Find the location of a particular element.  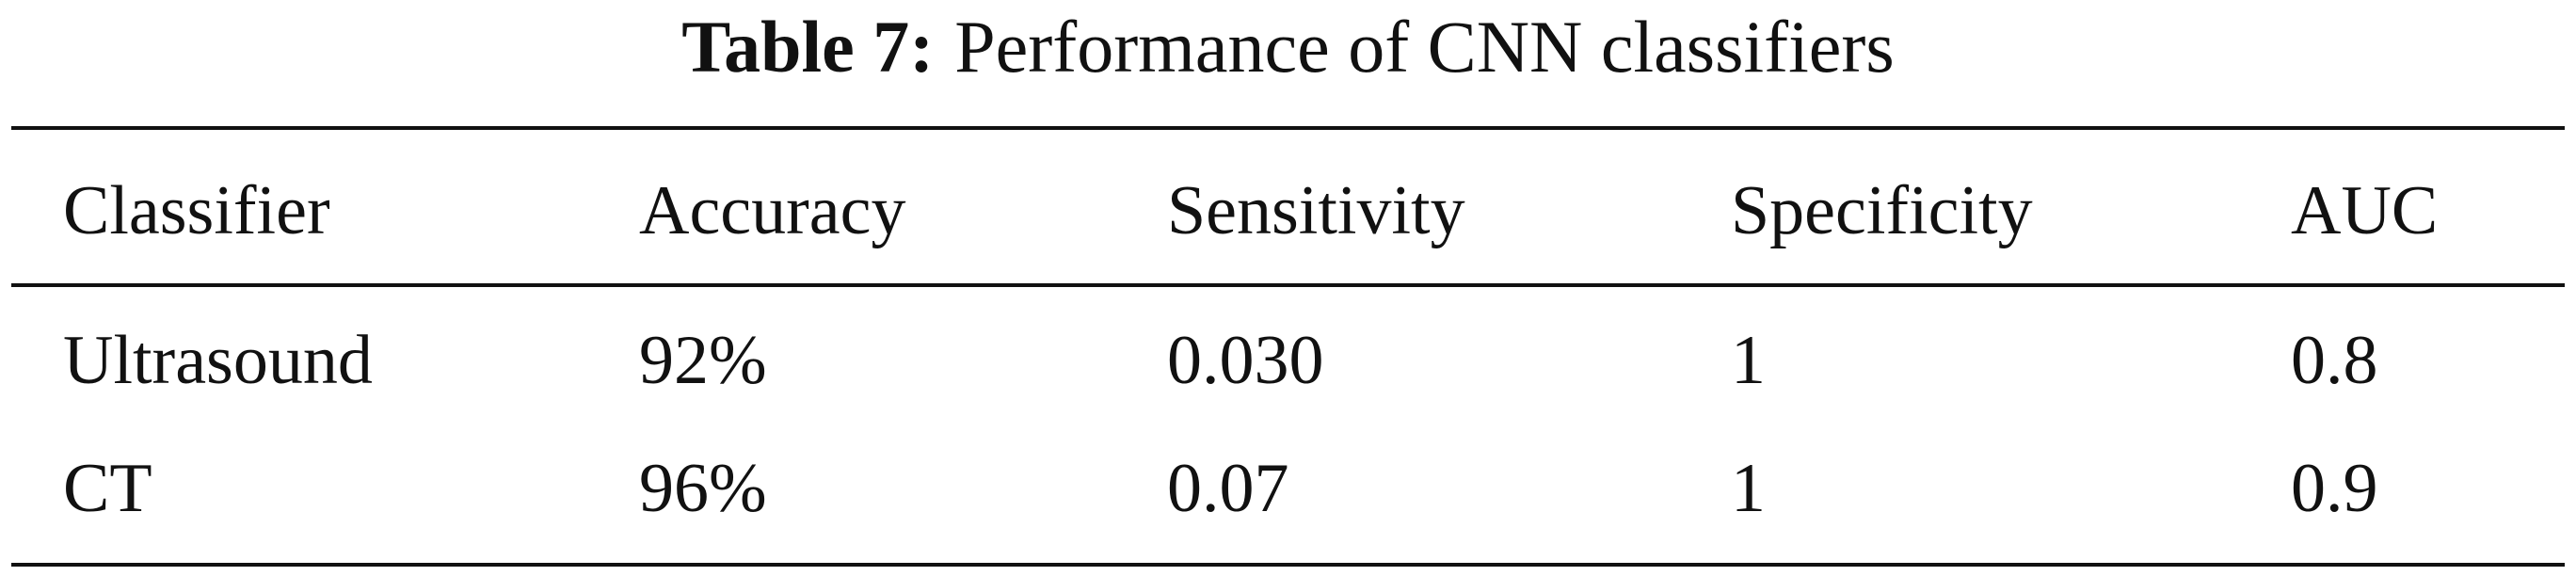

caption-text: Performance of CNN classifiers is located at coordinates (1424, 47).